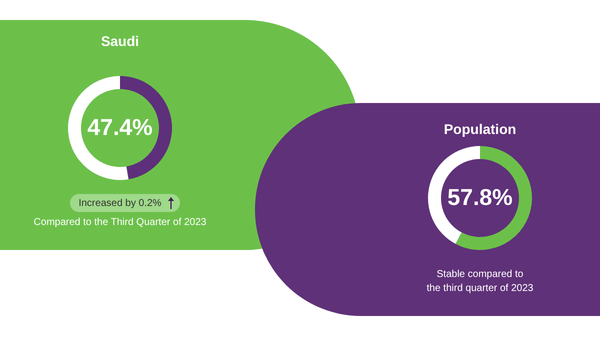  I want to click on chart-title: Saudi, so click(120, 41).